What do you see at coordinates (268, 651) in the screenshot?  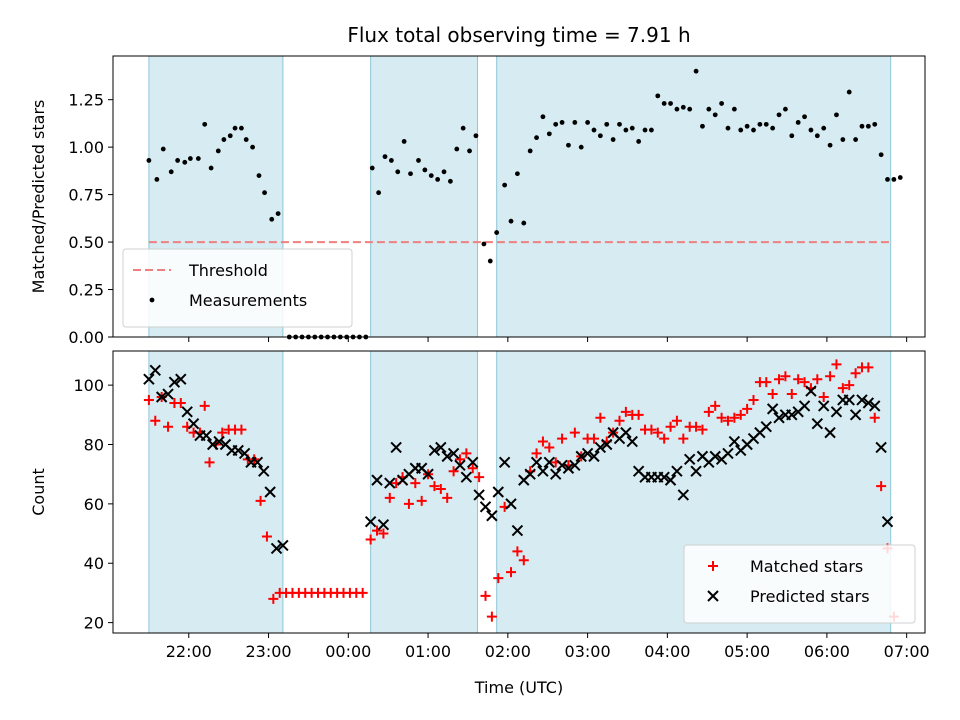 I see `x-tick-label: 23:00` at bounding box center [268, 651].